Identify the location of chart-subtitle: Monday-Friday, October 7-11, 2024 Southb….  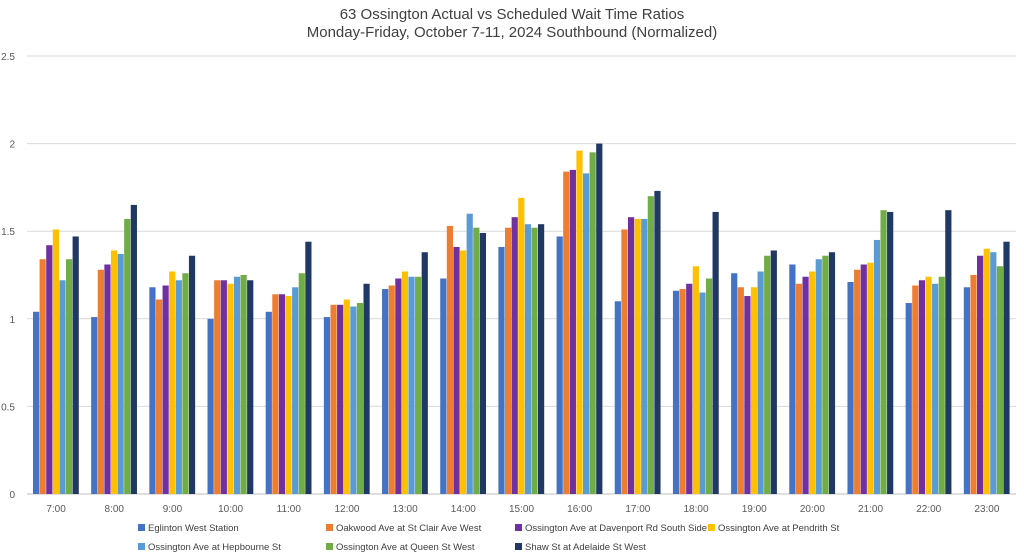
(512, 32).